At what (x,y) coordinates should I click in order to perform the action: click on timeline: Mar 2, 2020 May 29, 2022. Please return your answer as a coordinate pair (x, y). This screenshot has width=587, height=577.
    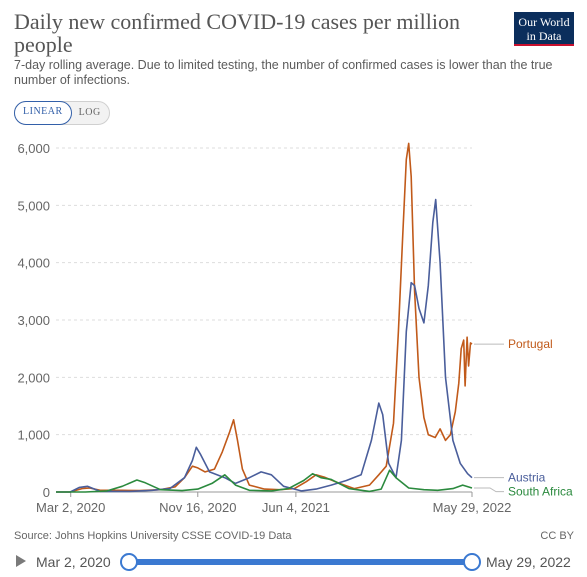
    Looking at the image, I should click on (293, 561).